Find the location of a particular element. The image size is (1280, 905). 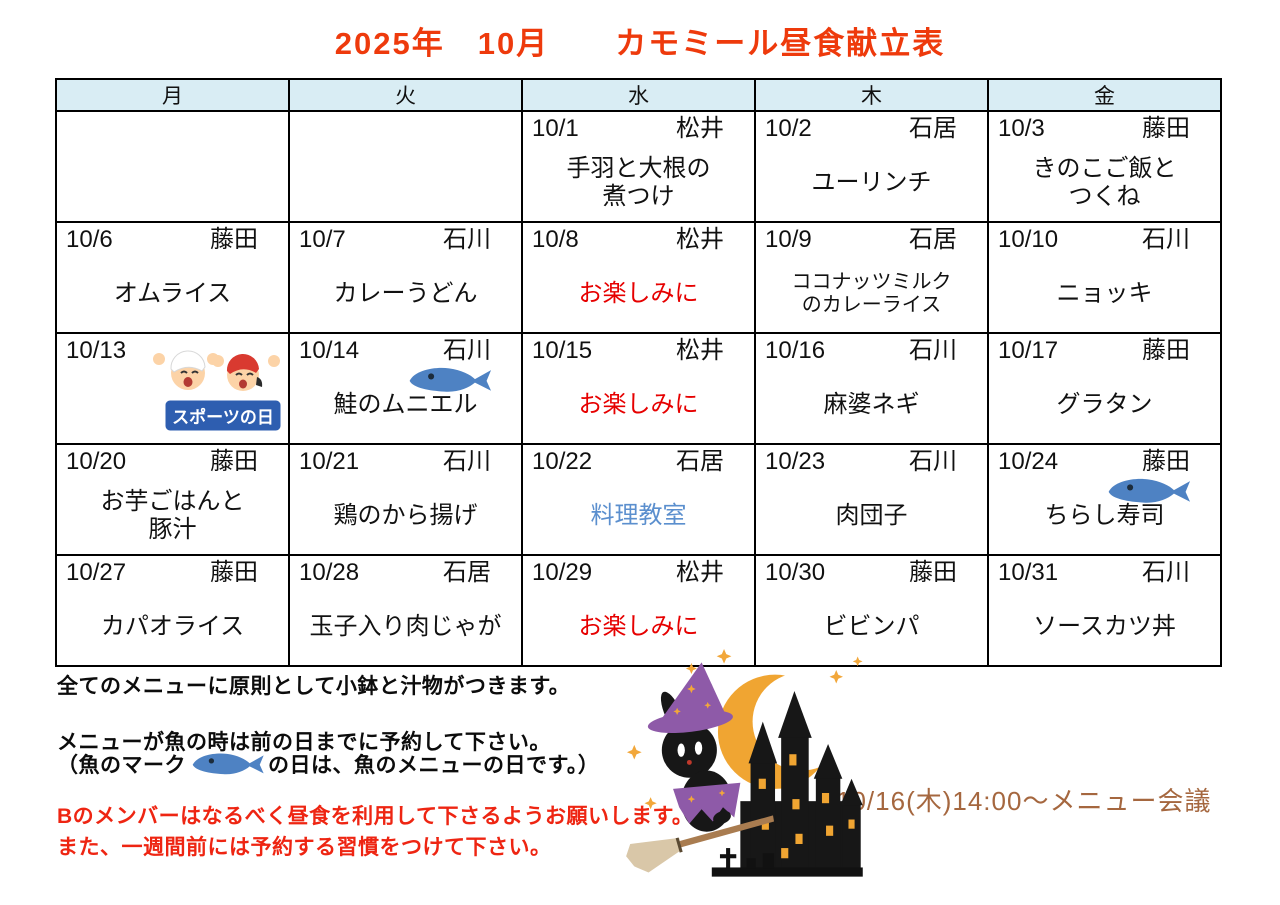

date-label: 10/24 is located at coordinates (1028, 461).